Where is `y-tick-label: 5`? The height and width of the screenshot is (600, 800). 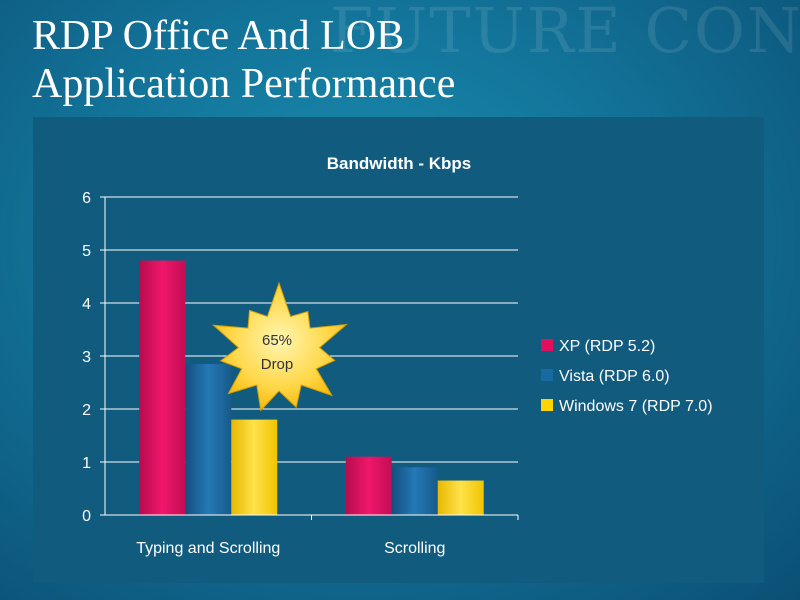
y-tick-label: 5 is located at coordinates (86, 251).